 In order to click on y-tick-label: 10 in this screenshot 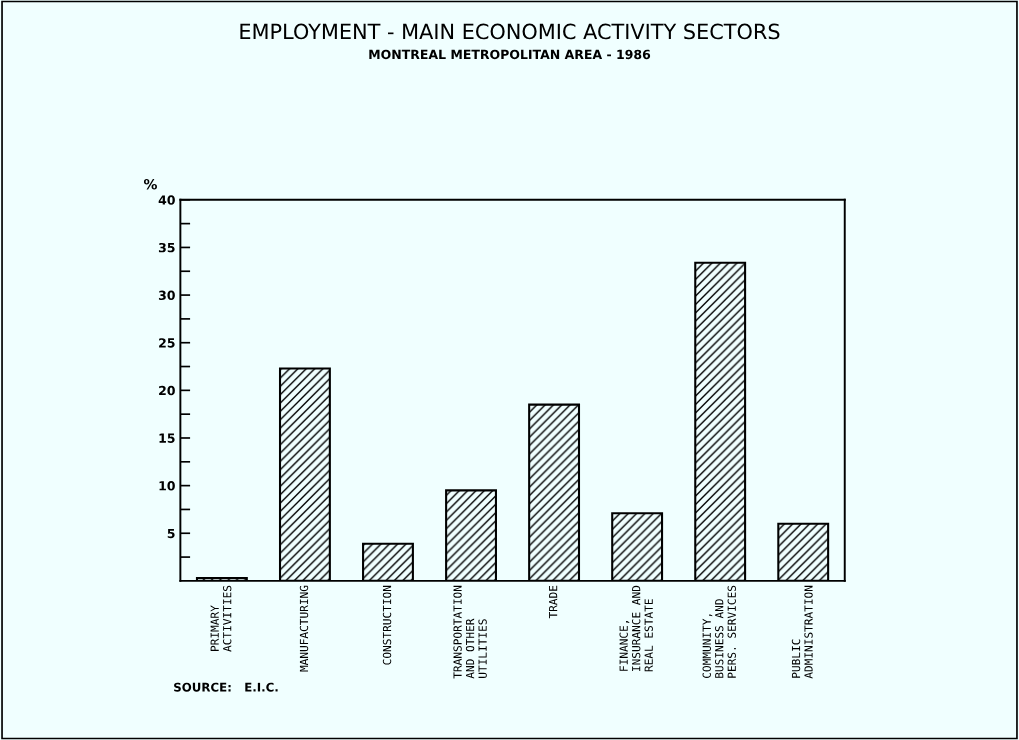, I will do `click(167, 486)`.